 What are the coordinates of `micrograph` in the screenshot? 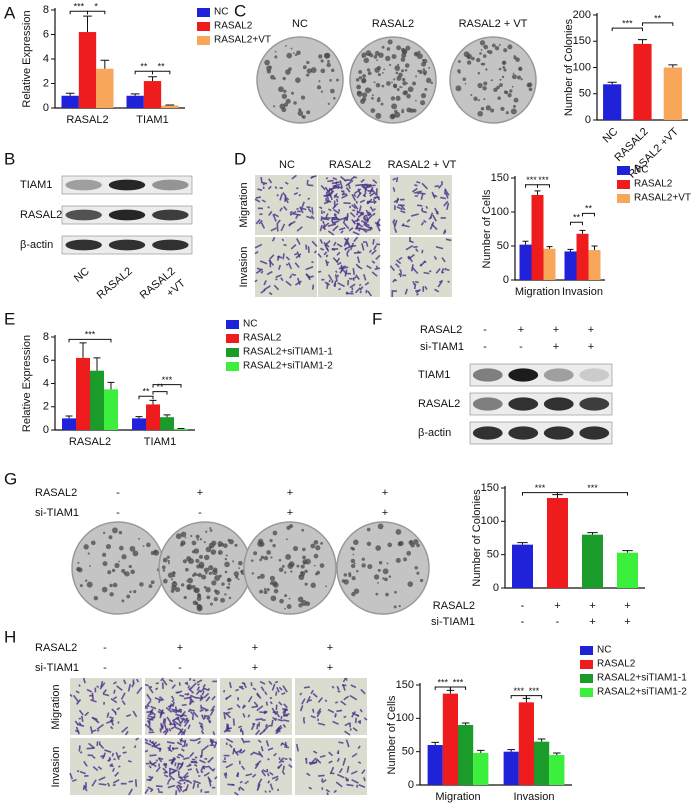 It's located at (106, 706).